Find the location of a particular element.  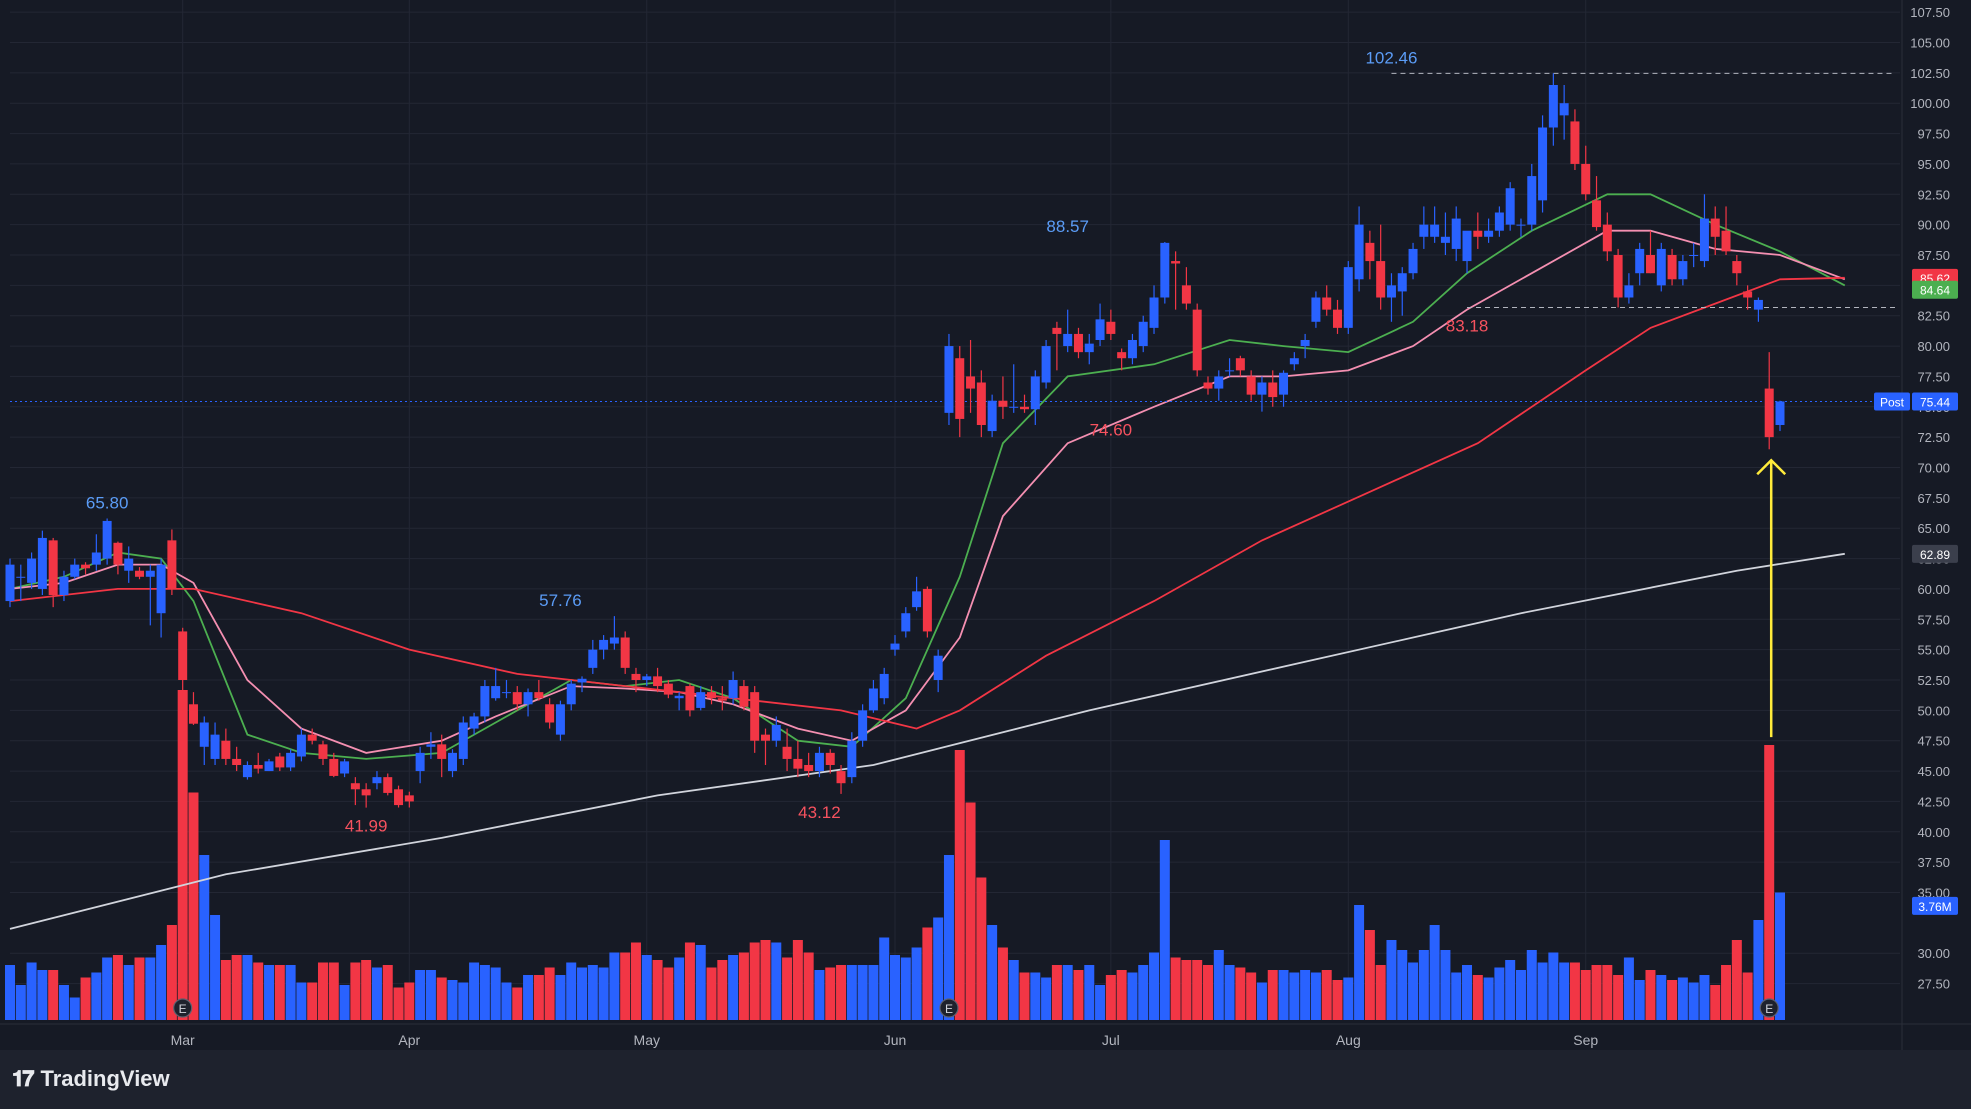

y-tick-label: 90.00 is located at coordinates (1933, 225).